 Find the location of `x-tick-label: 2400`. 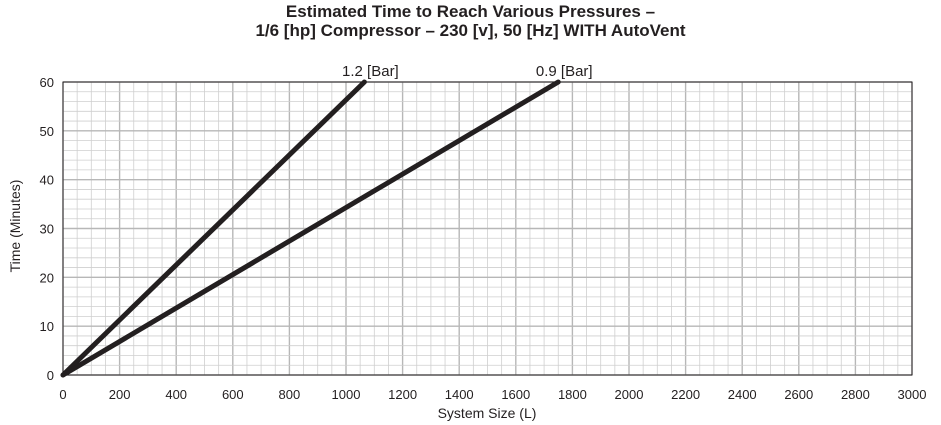

x-tick-label: 2400 is located at coordinates (742, 394).